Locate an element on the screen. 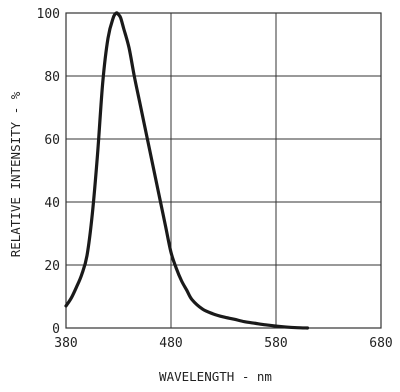  y-tick-label: 20 is located at coordinates (52, 266).